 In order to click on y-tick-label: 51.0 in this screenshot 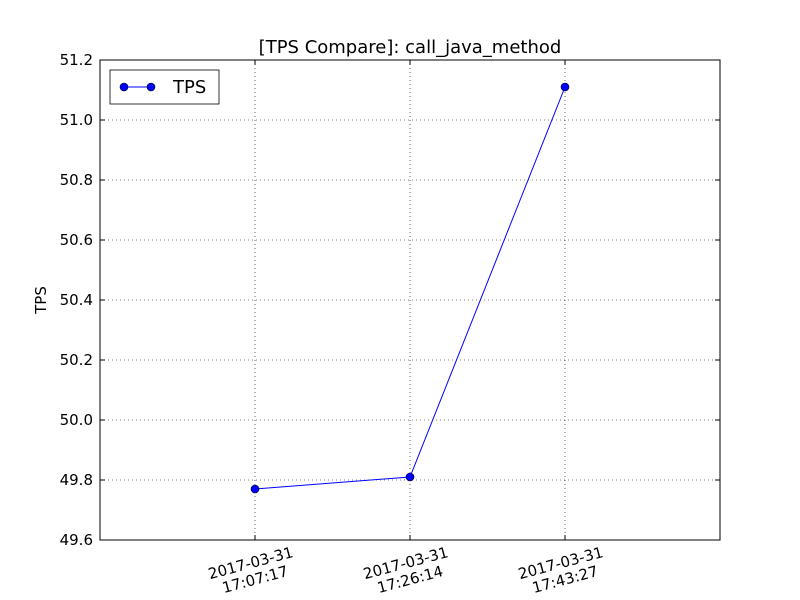, I will do `click(76, 120)`.